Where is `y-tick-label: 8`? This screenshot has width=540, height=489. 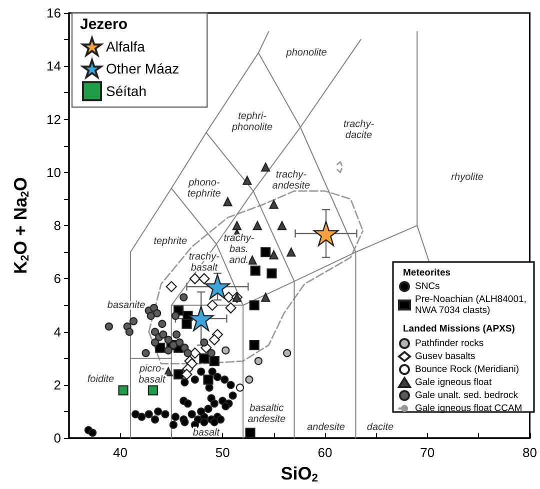 y-tick-label: 8 is located at coordinates (57, 226).